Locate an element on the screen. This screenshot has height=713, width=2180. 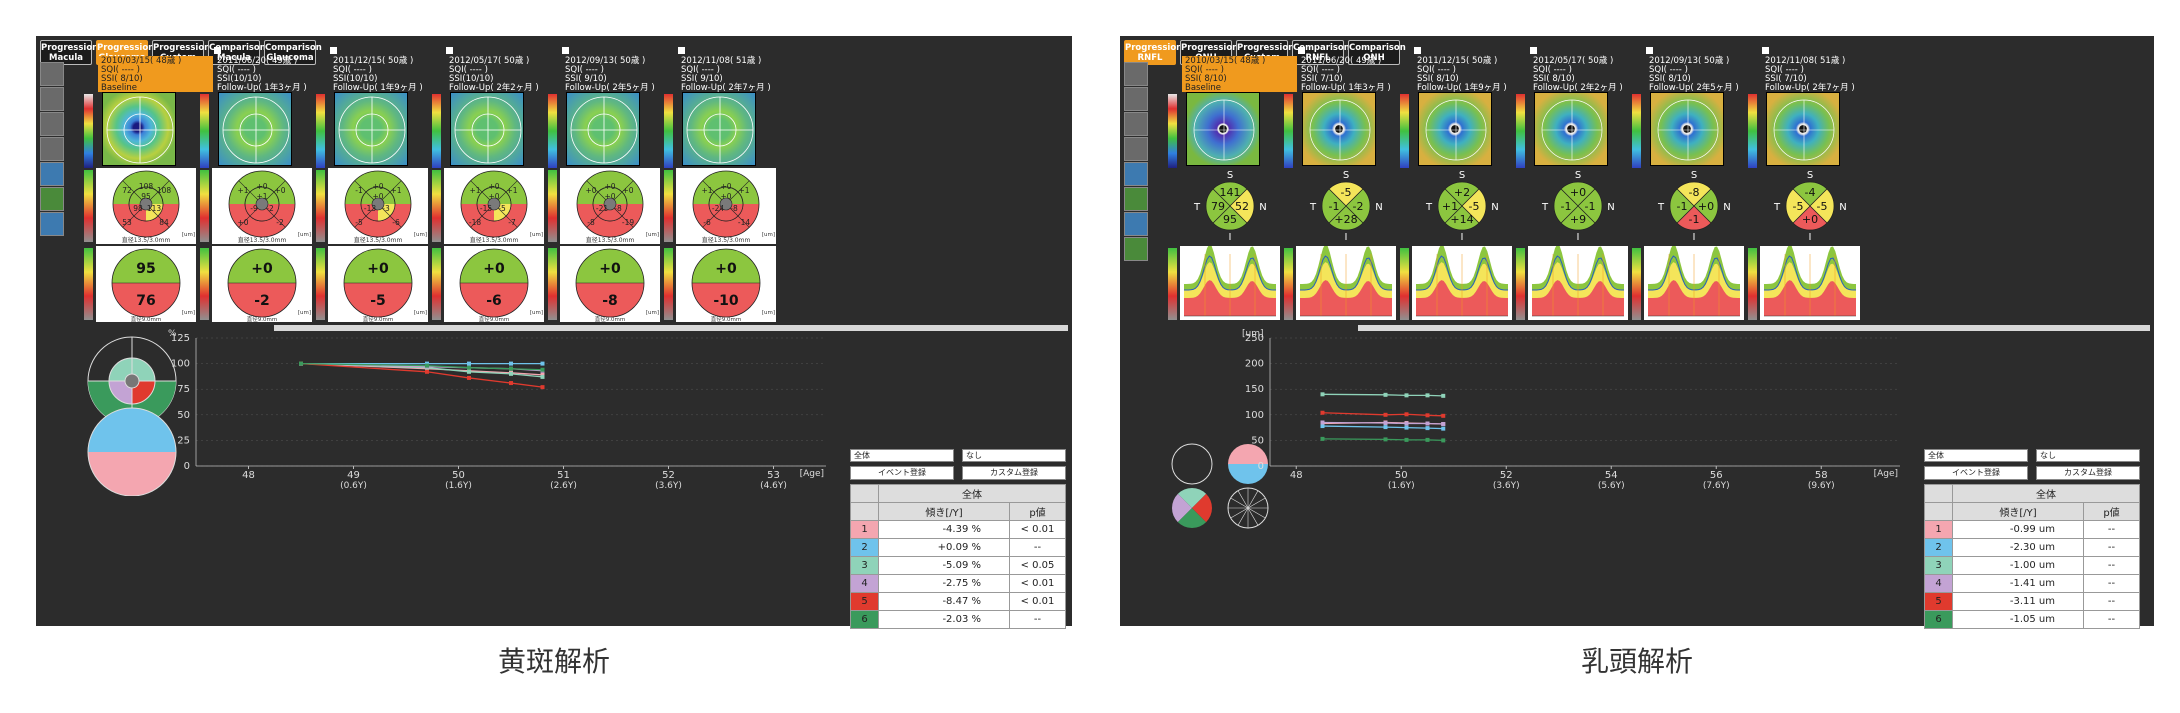
gcc-summary-box: +0 -10 直径9.0mm [um] is located at coordinates (726, 284).